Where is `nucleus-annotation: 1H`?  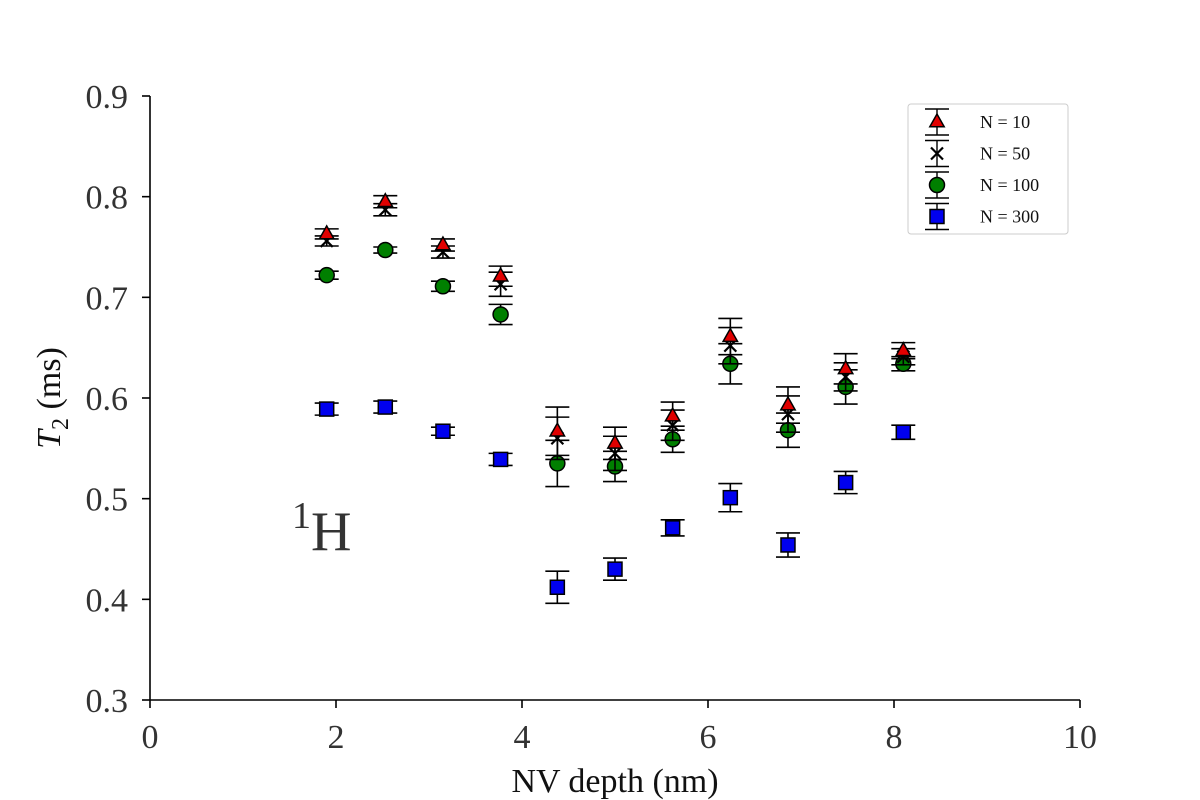 nucleus-annotation: 1H is located at coordinates (321, 529).